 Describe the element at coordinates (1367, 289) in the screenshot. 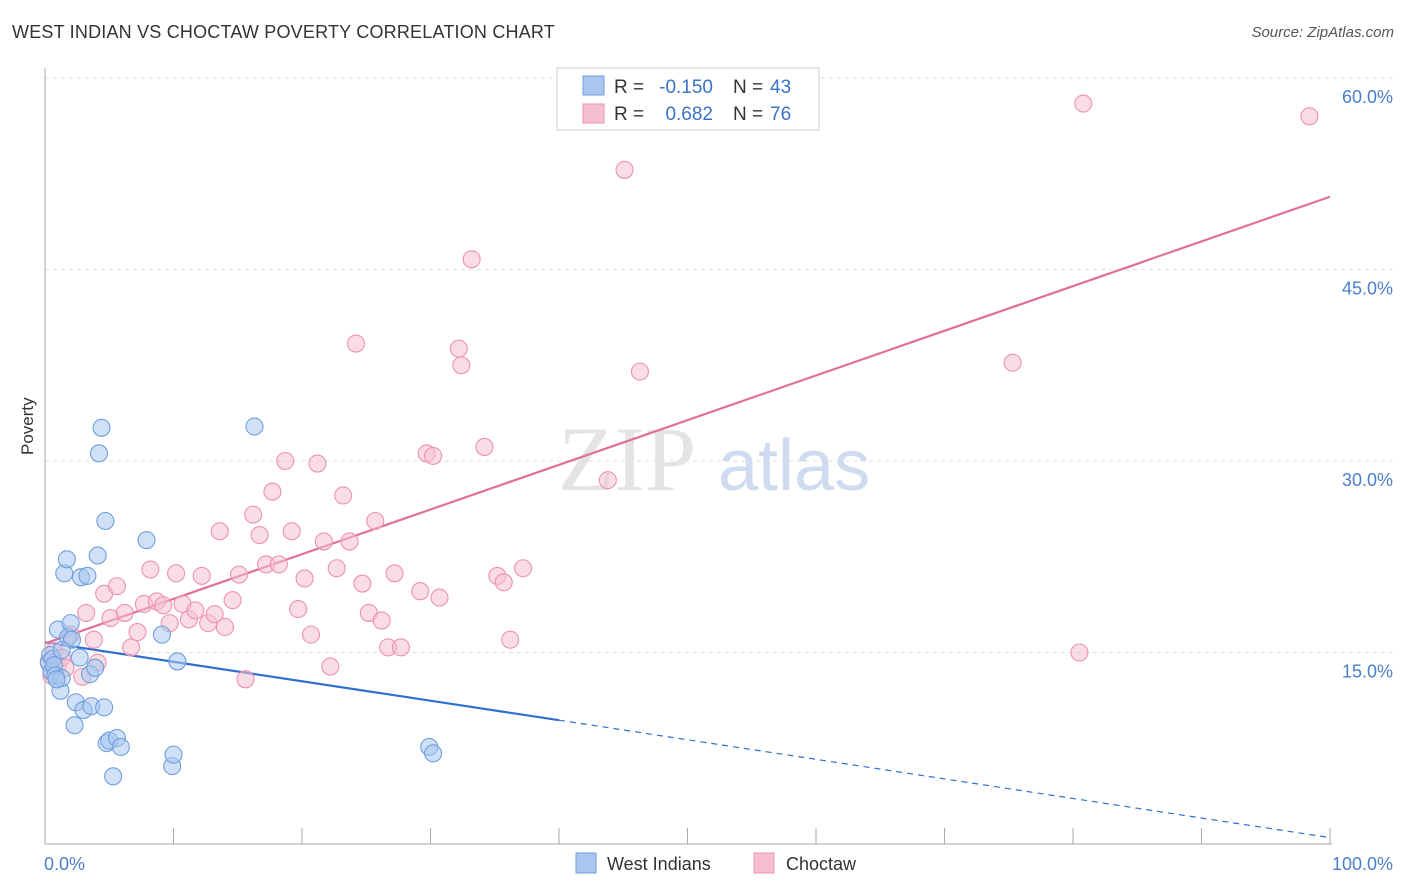

I see `y-tick-label: 45.0%` at that location.